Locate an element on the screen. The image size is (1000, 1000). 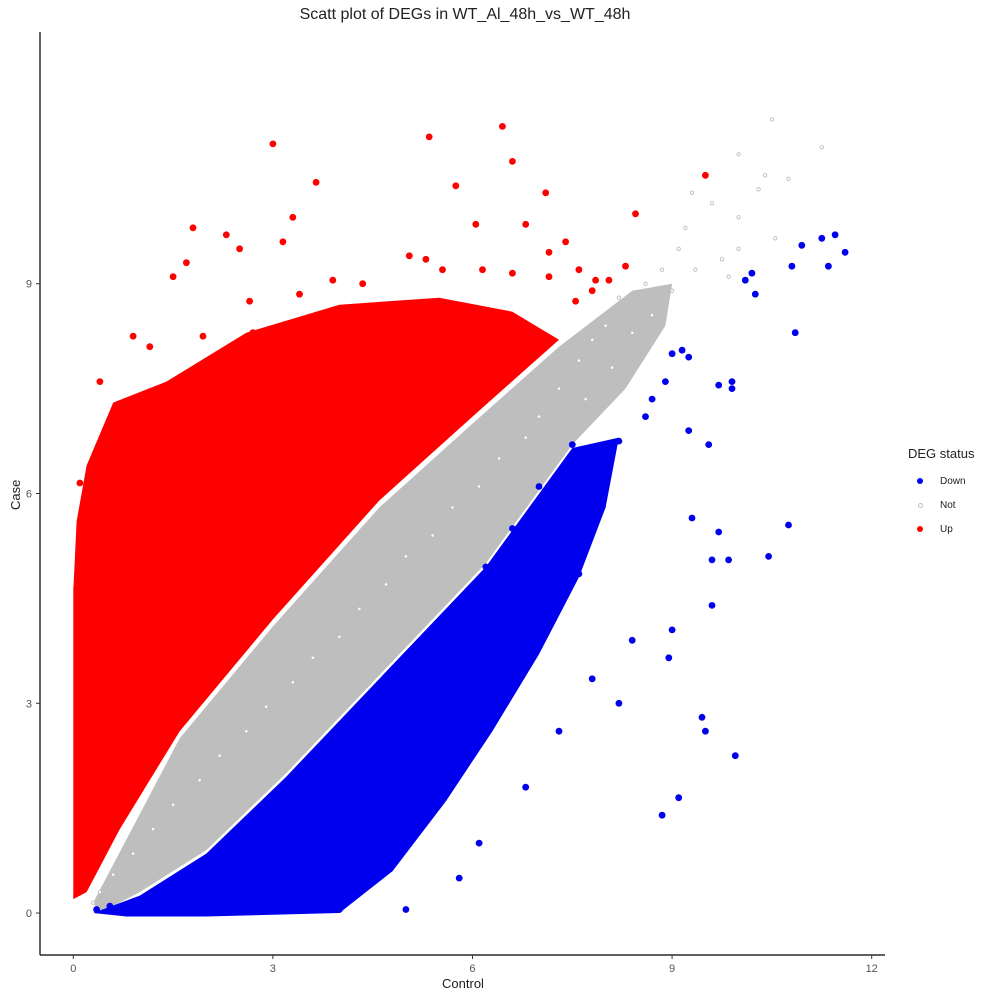
y-tick-label: 6 is located at coordinates (29, 495).